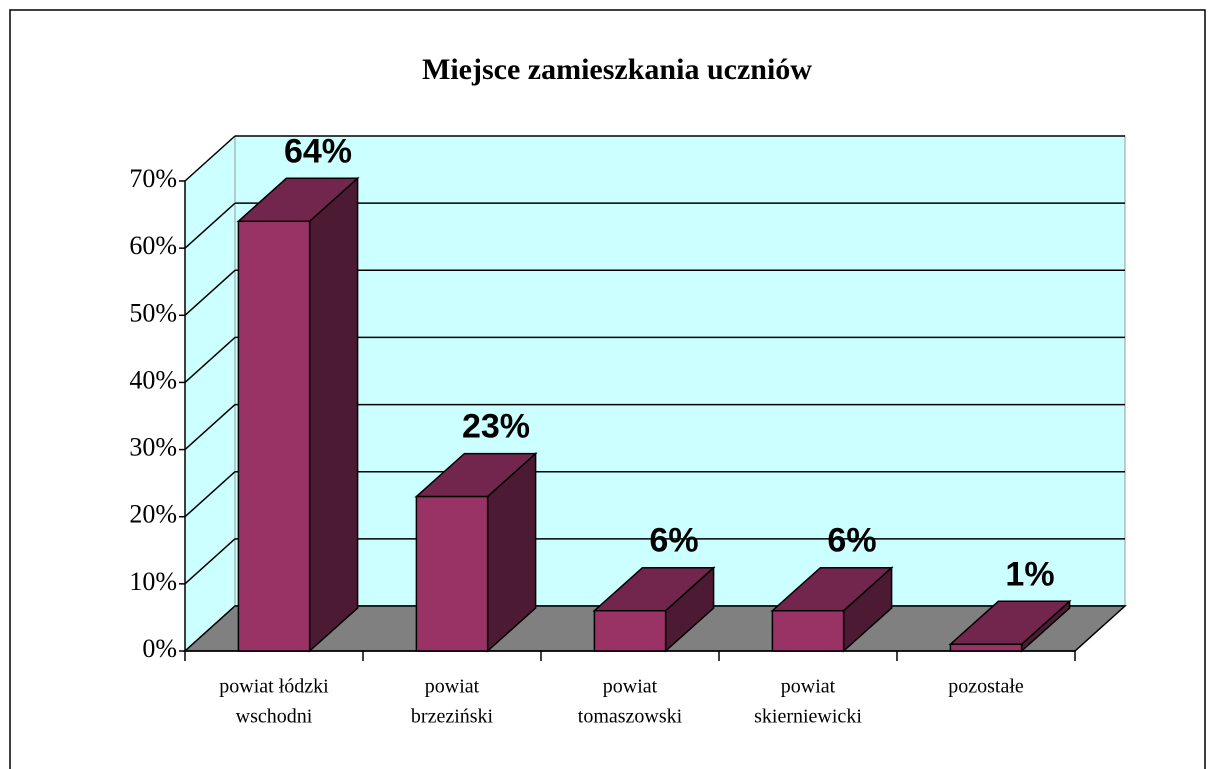  What do you see at coordinates (496, 427) in the screenshot?
I see `value-label: 23%` at bounding box center [496, 427].